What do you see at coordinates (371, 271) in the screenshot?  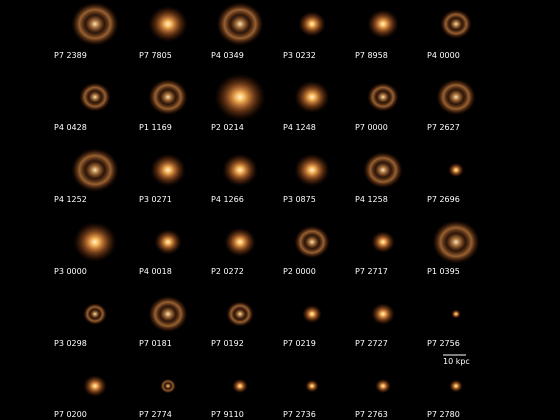 I see `galaxy-label: P7 2717` at bounding box center [371, 271].